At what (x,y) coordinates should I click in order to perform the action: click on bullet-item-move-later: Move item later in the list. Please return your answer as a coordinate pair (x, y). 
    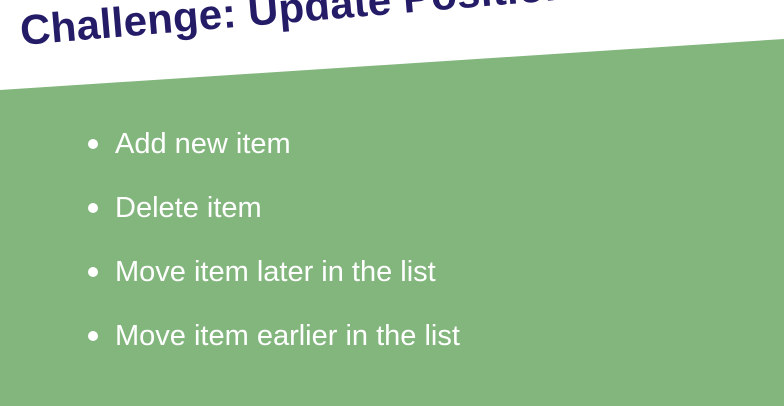
    Looking at the image, I should click on (274, 272).